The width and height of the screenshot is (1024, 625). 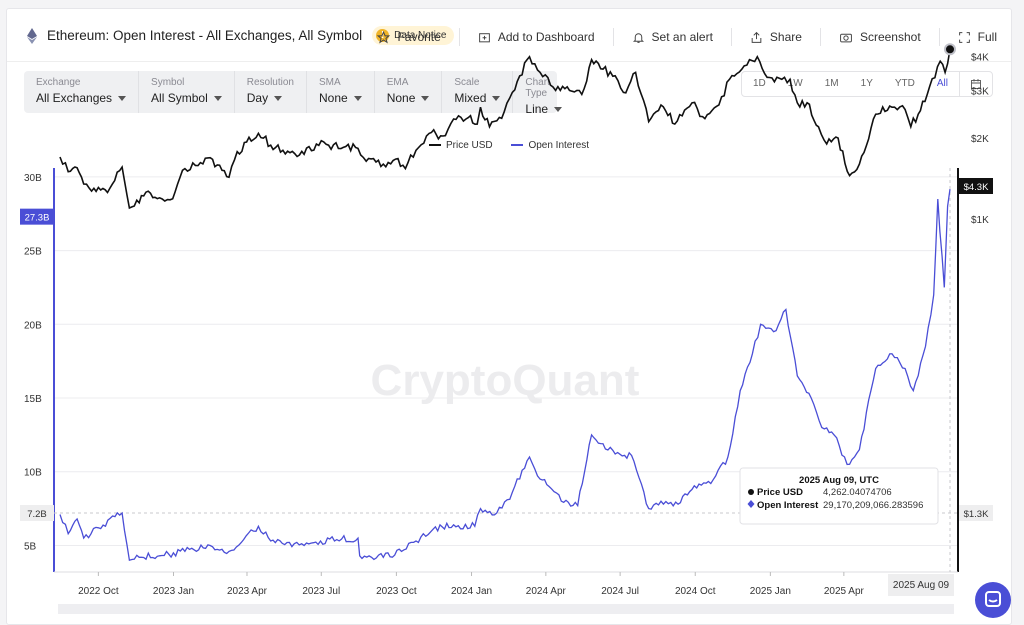 I want to click on price-end-marker, so click(x=950, y=49).